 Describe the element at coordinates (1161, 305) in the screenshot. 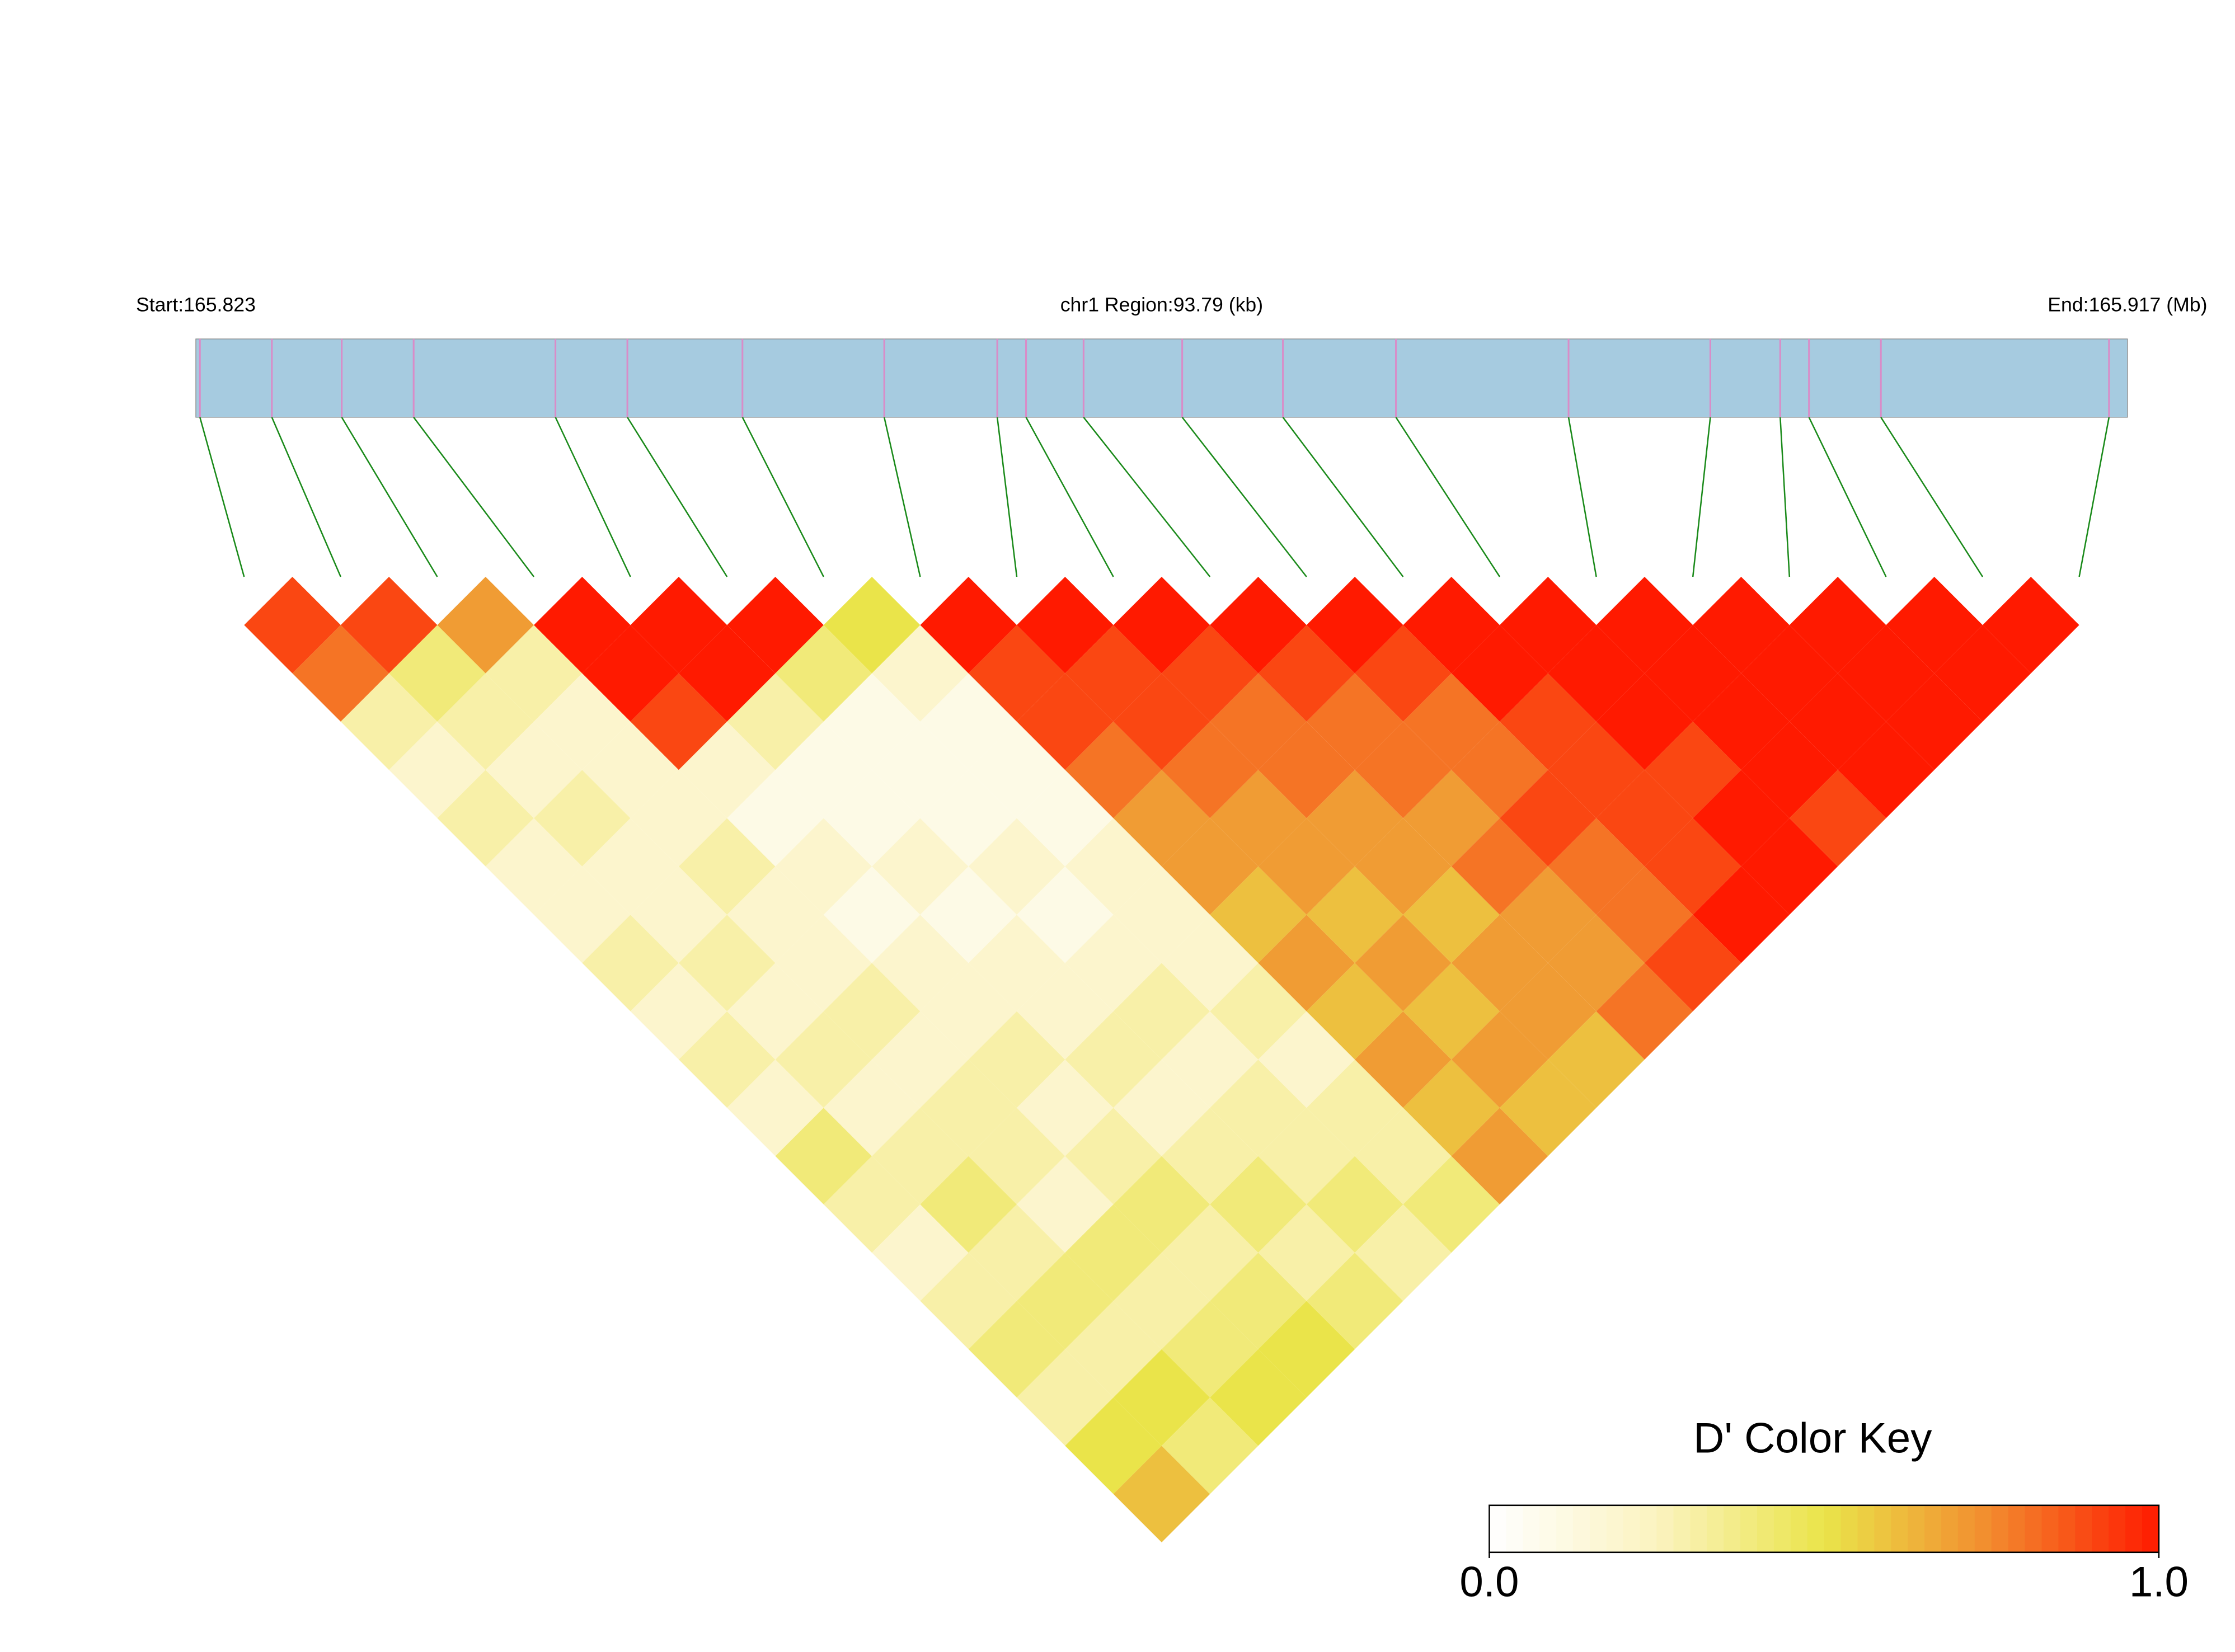

I see `region-label: chr1 Region:93.79 (kb)` at that location.